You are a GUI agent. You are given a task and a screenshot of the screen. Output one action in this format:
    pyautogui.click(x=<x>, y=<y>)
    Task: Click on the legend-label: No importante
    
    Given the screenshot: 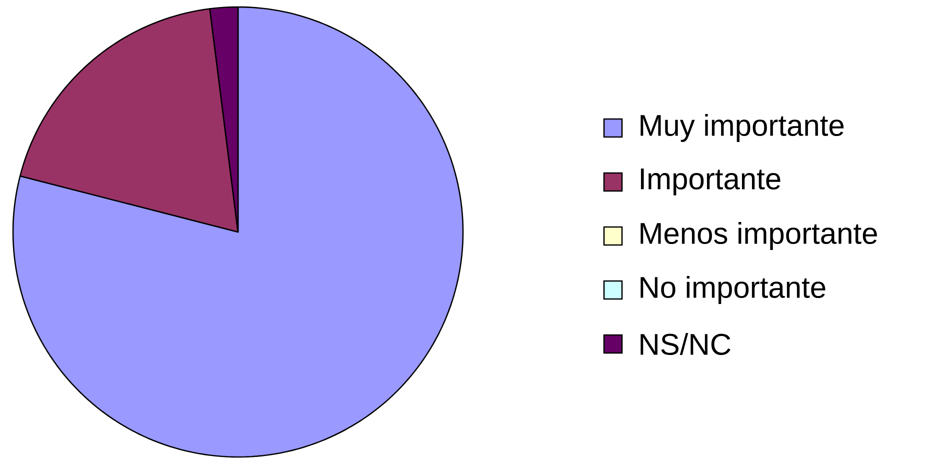 What is the action you would take?
    pyautogui.click(x=733, y=290)
    